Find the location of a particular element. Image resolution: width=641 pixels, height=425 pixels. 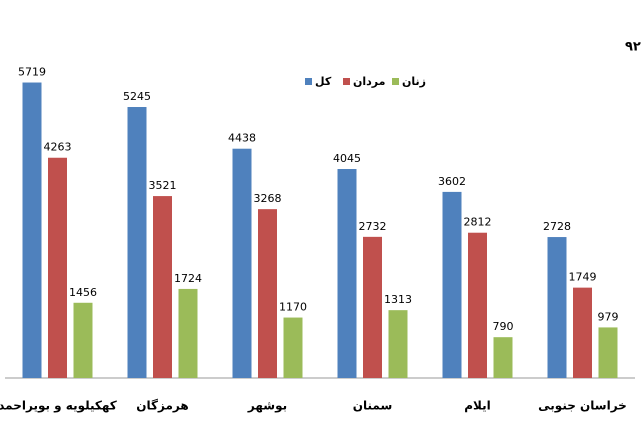

value-label: 3521 is located at coordinates (163, 185).